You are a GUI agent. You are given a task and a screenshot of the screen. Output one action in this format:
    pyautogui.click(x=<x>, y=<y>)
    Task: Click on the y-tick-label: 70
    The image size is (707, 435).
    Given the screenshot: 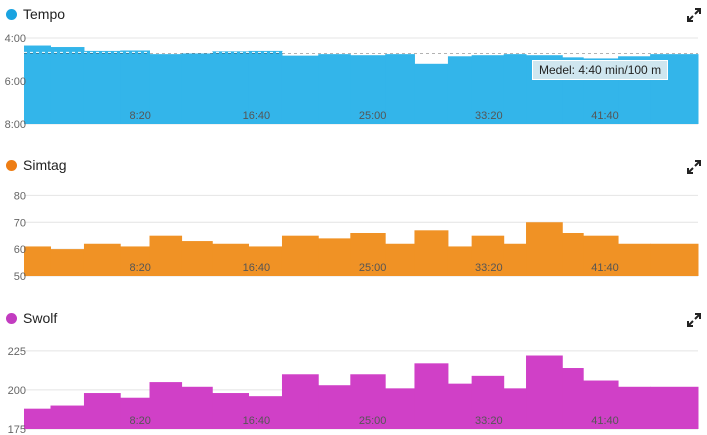 What is the action you would take?
    pyautogui.click(x=20, y=223)
    